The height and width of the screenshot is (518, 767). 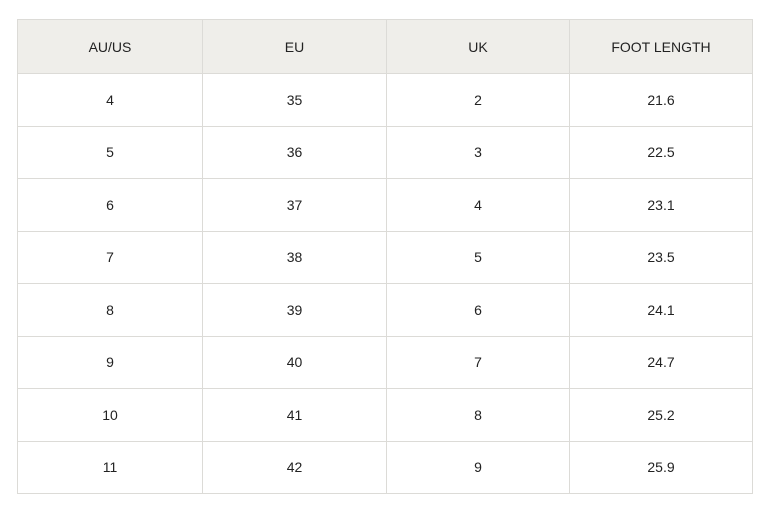 I want to click on table-cell: 24.7, so click(x=661, y=362).